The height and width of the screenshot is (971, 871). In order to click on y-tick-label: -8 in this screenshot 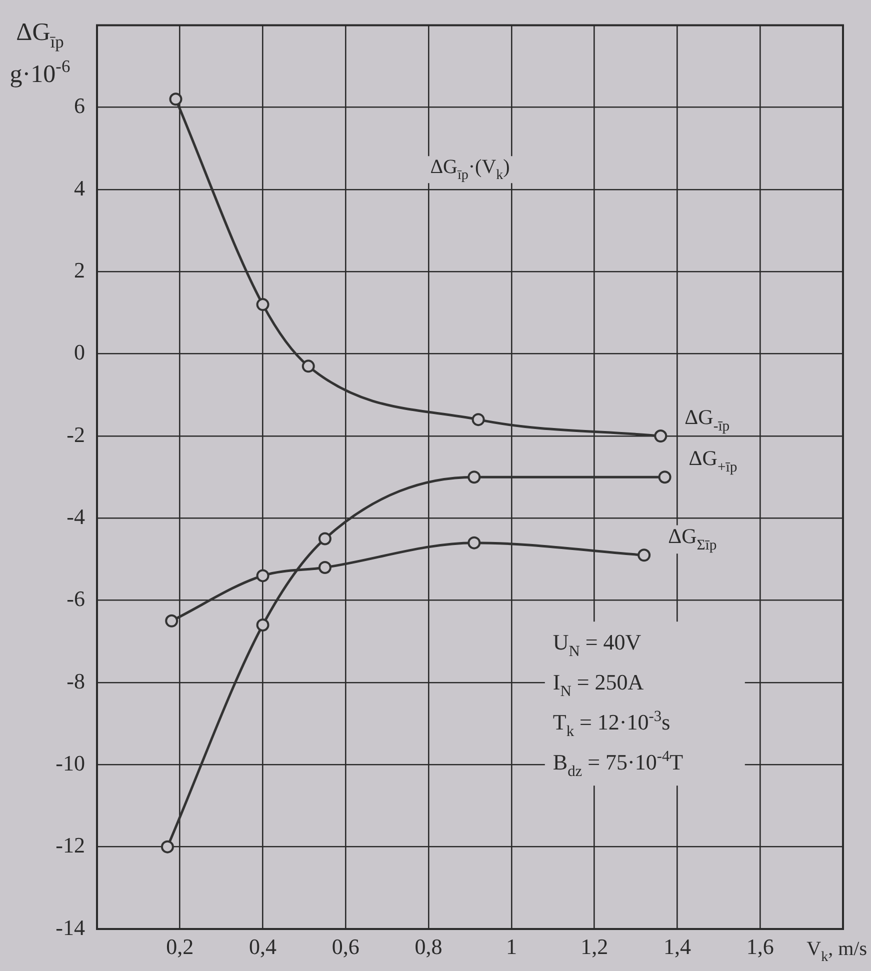, I will do `click(75, 681)`.